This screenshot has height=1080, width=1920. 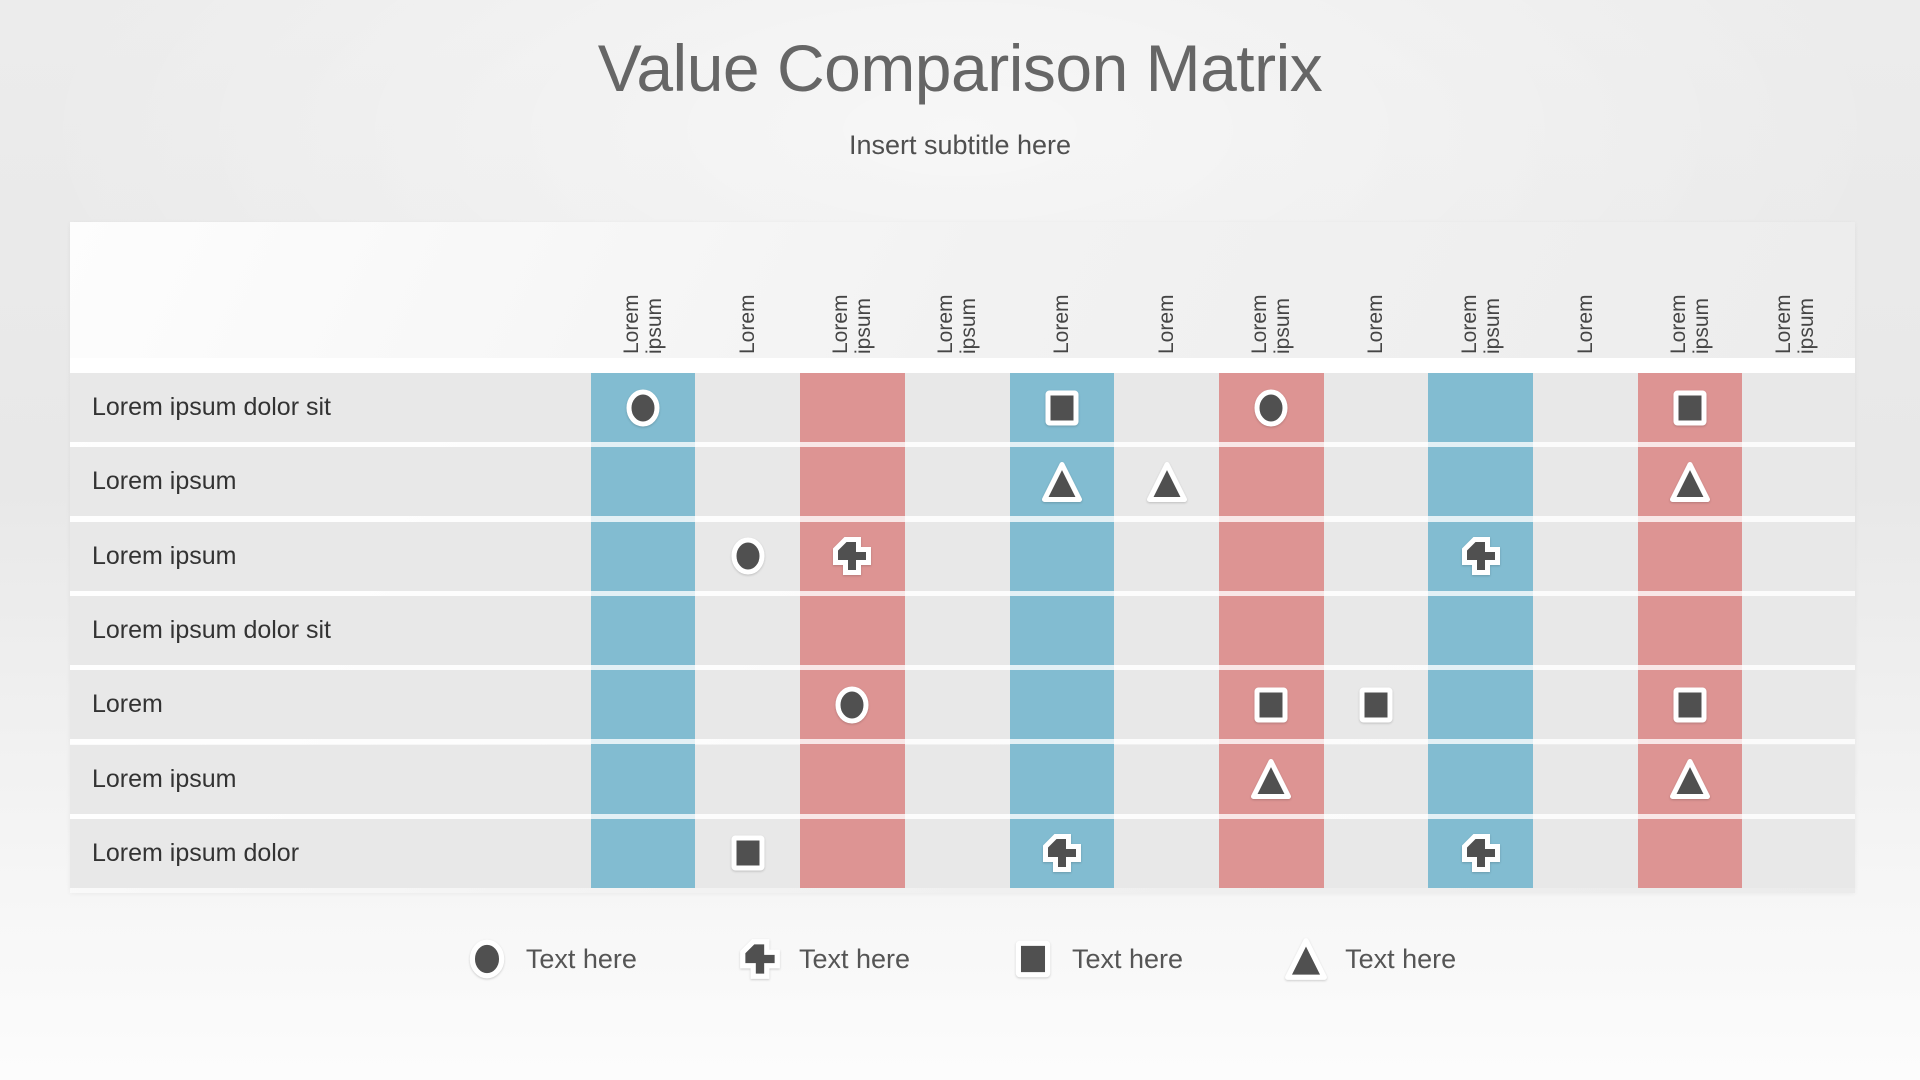 What do you see at coordinates (960, 68) in the screenshot?
I see `page-title: Value Comparison Matrix` at bounding box center [960, 68].